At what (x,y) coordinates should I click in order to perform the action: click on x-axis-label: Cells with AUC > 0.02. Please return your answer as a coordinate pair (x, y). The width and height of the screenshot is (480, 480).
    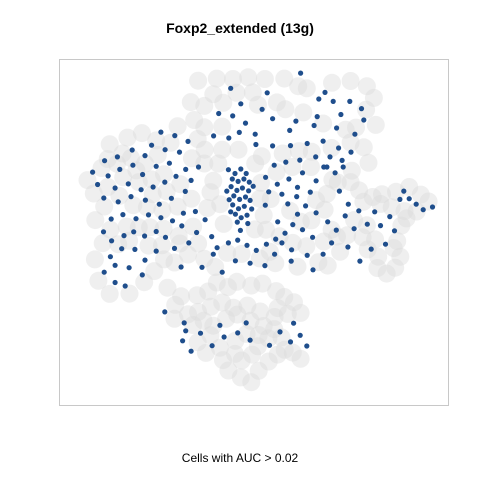
    Looking at the image, I should click on (240, 458).